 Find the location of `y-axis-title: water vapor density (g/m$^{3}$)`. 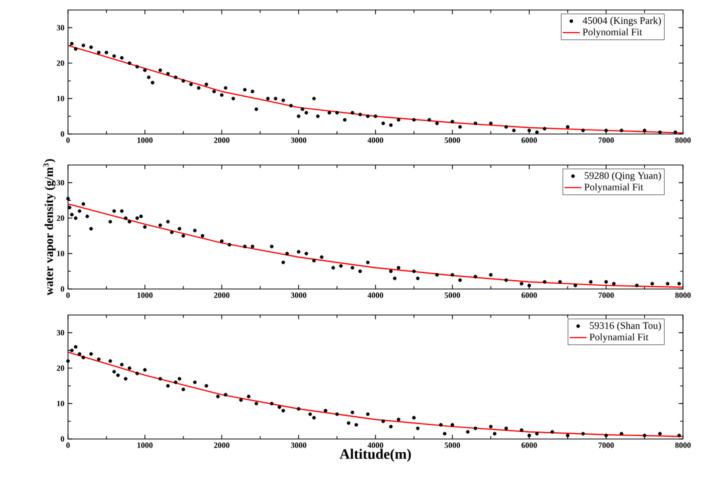

y-axis-title: water vapor density (g/m$^{3}$) is located at coordinates (49, 227).